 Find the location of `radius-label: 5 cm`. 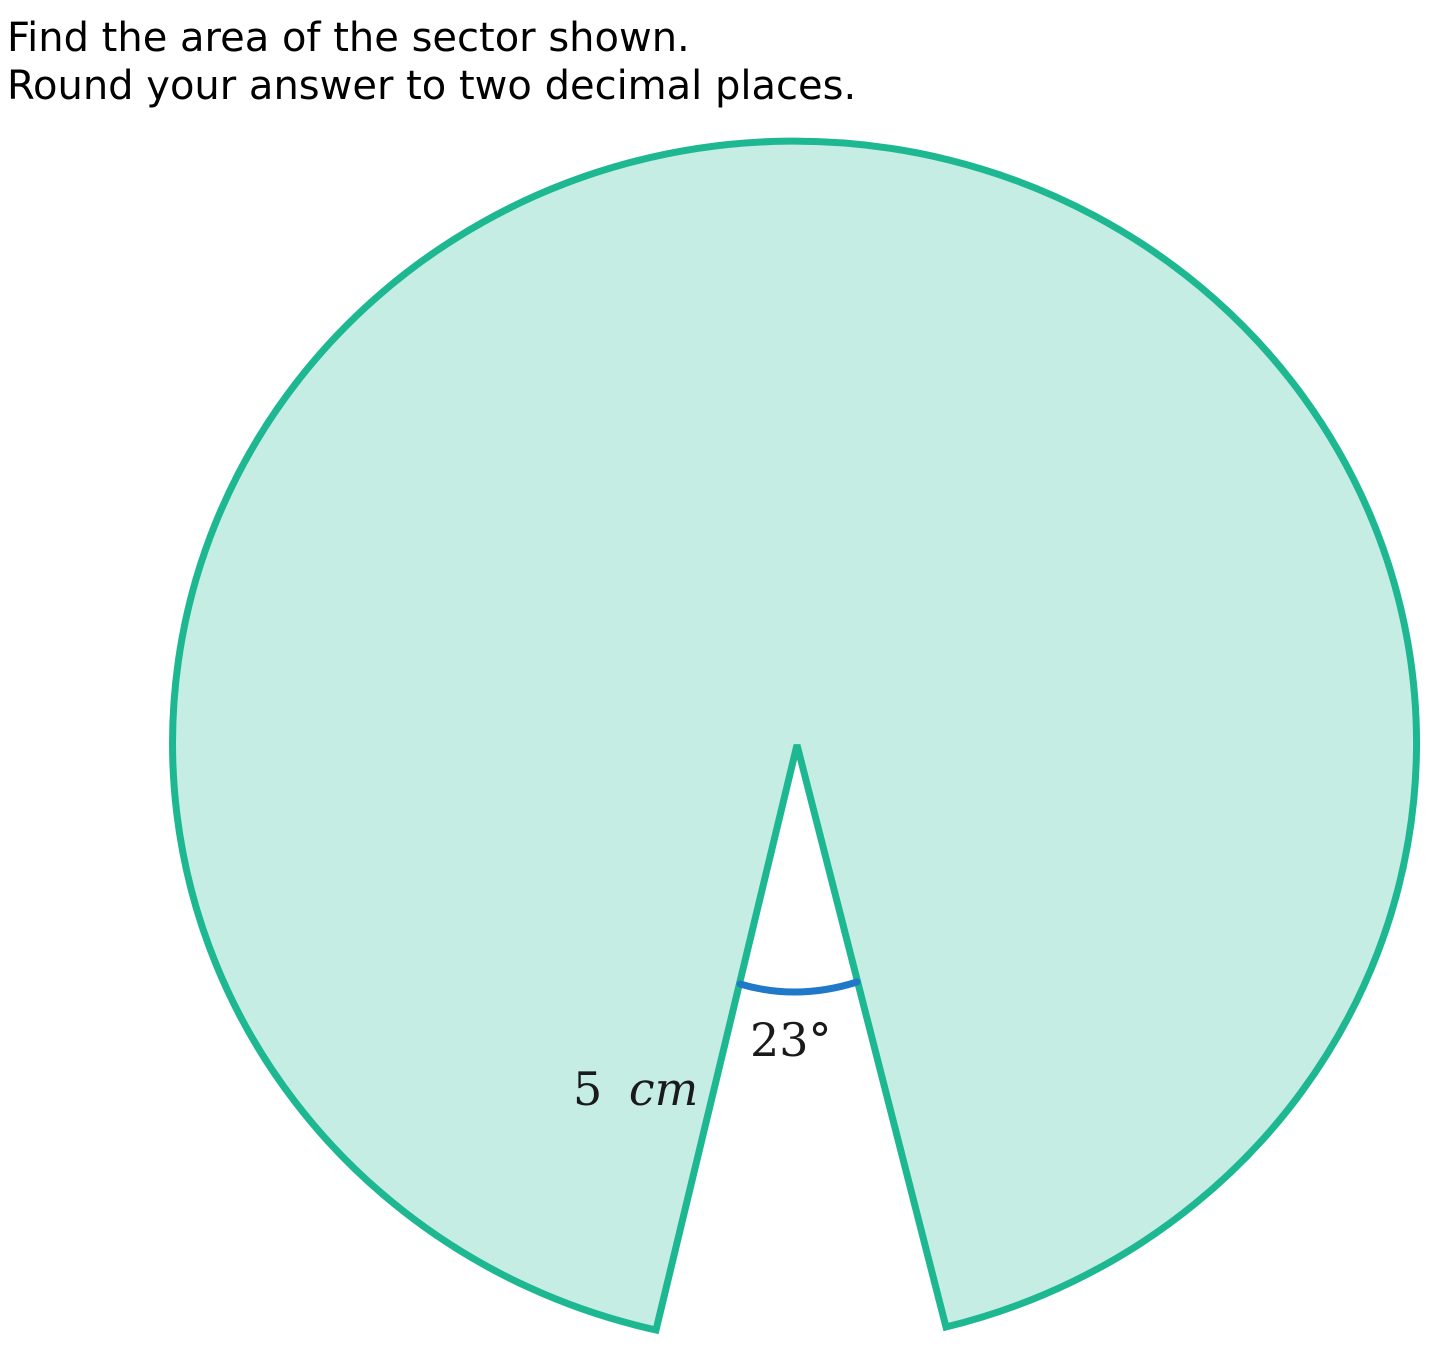

radius-label: 5 cm is located at coordinates (635, 1089).